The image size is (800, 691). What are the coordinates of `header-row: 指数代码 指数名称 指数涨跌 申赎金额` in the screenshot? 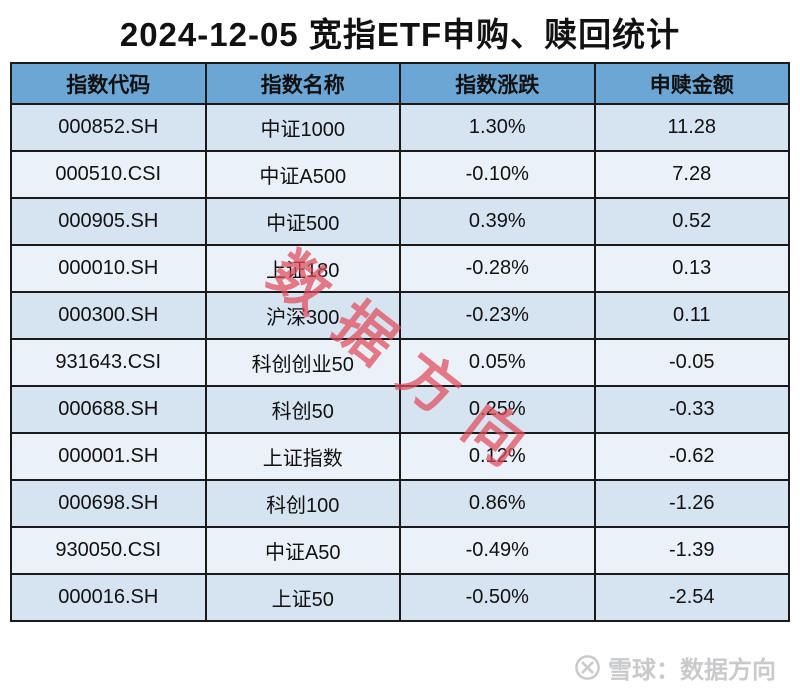 It's located at (400, 83).